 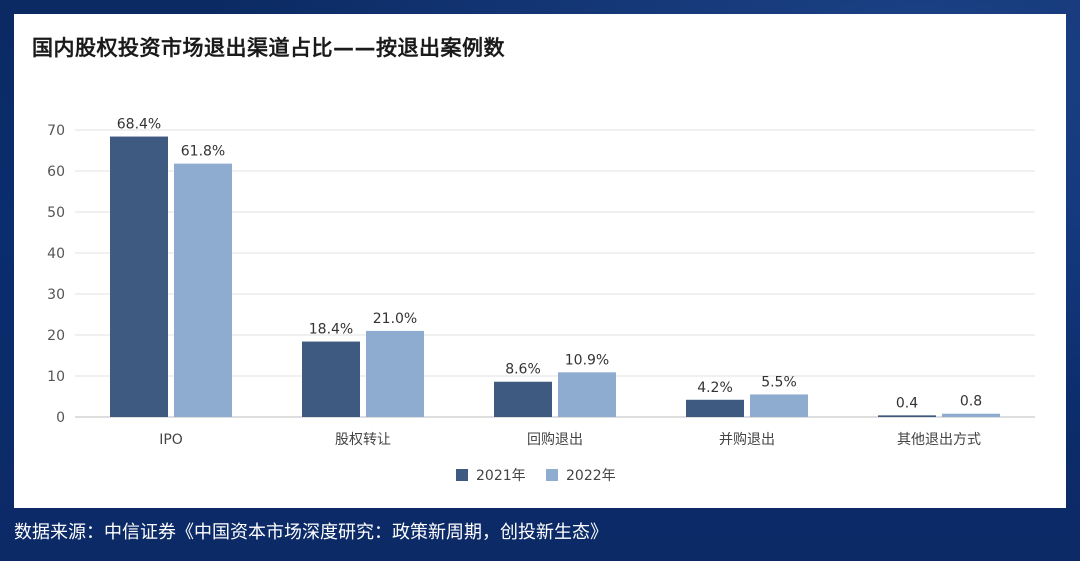 What do you see at coordinates (395, 319) in the screenshot?
I see `data-label: 21.0%` at bounding box center [395, 319].